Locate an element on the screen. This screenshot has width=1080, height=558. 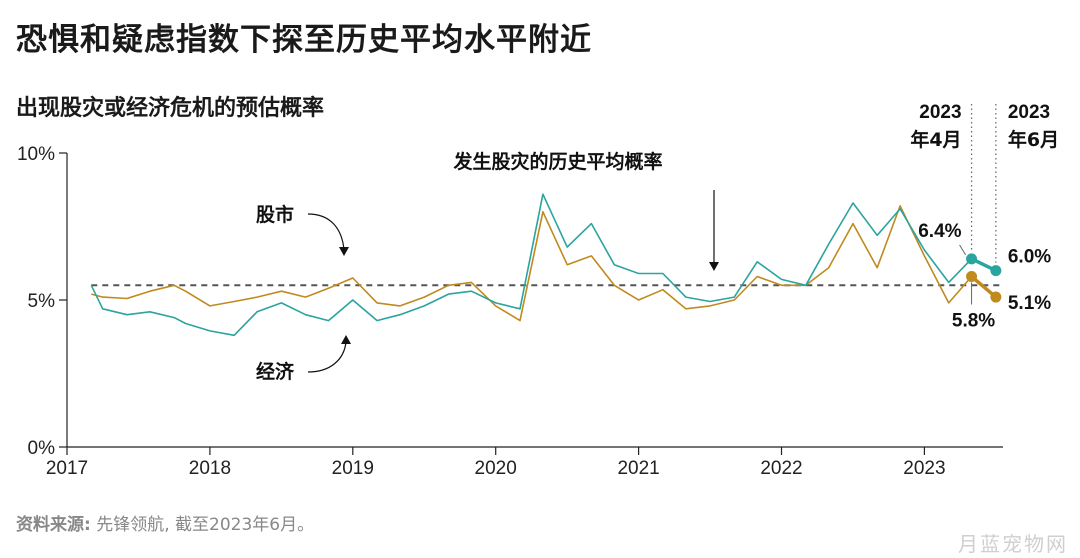
leader-line is located at coordinates (962, 250).